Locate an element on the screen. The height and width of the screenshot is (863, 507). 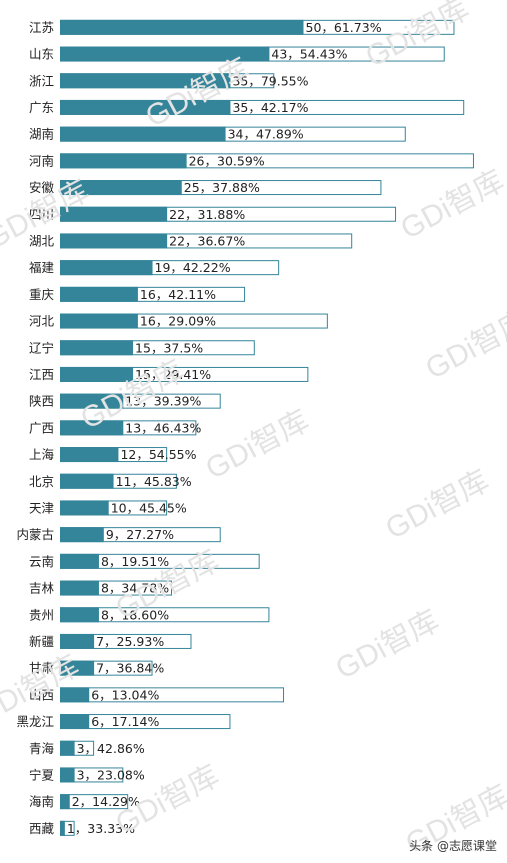
data-label: 7，36.84% is located at coordinates (130, 668).